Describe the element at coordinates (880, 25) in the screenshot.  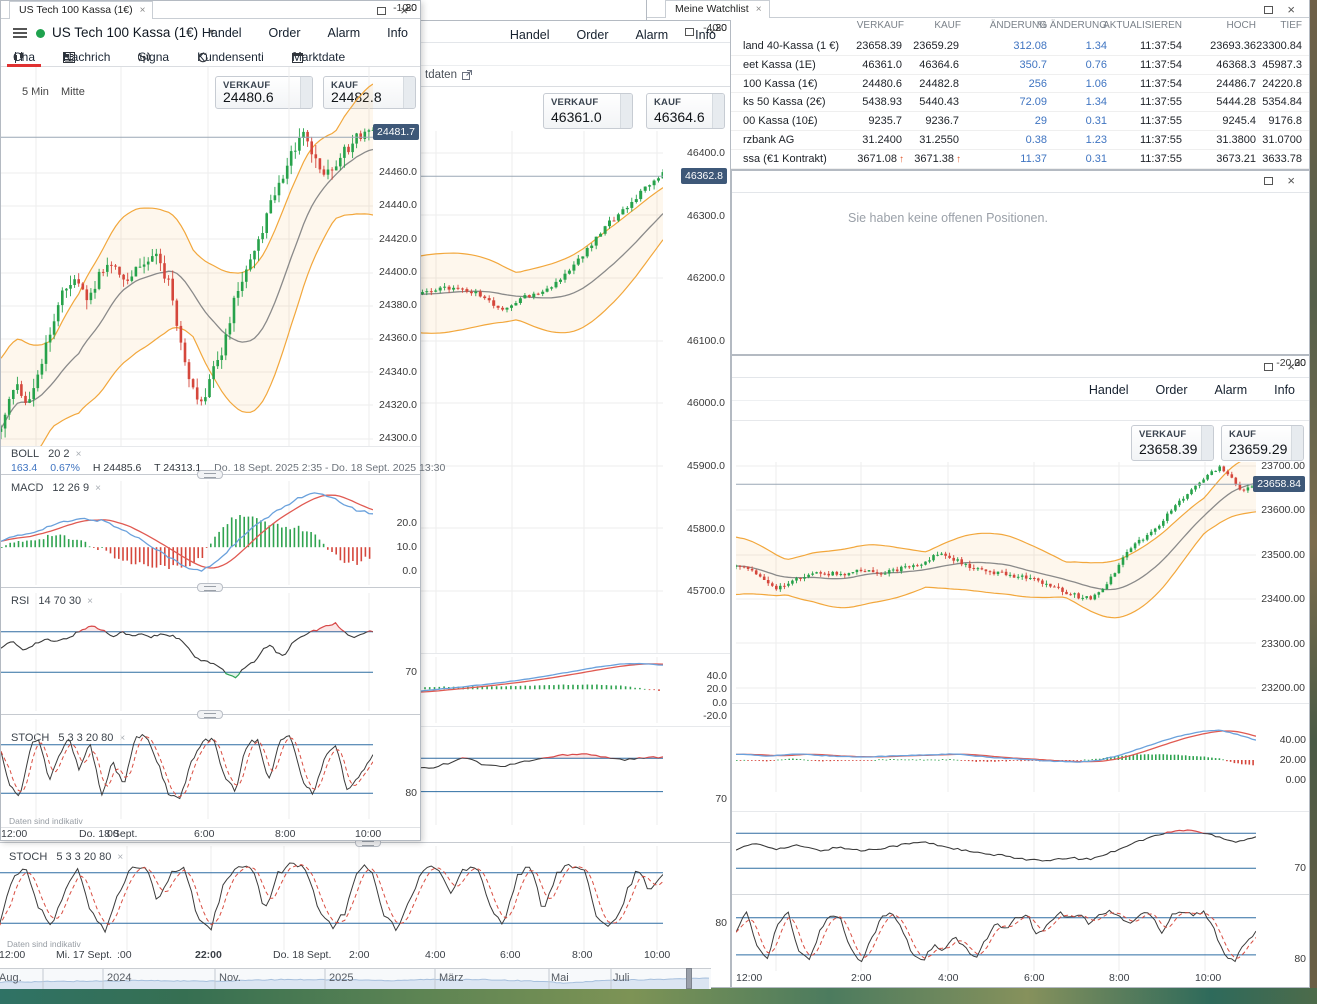
I see `col-verkauf: VERKAUF` at that location.